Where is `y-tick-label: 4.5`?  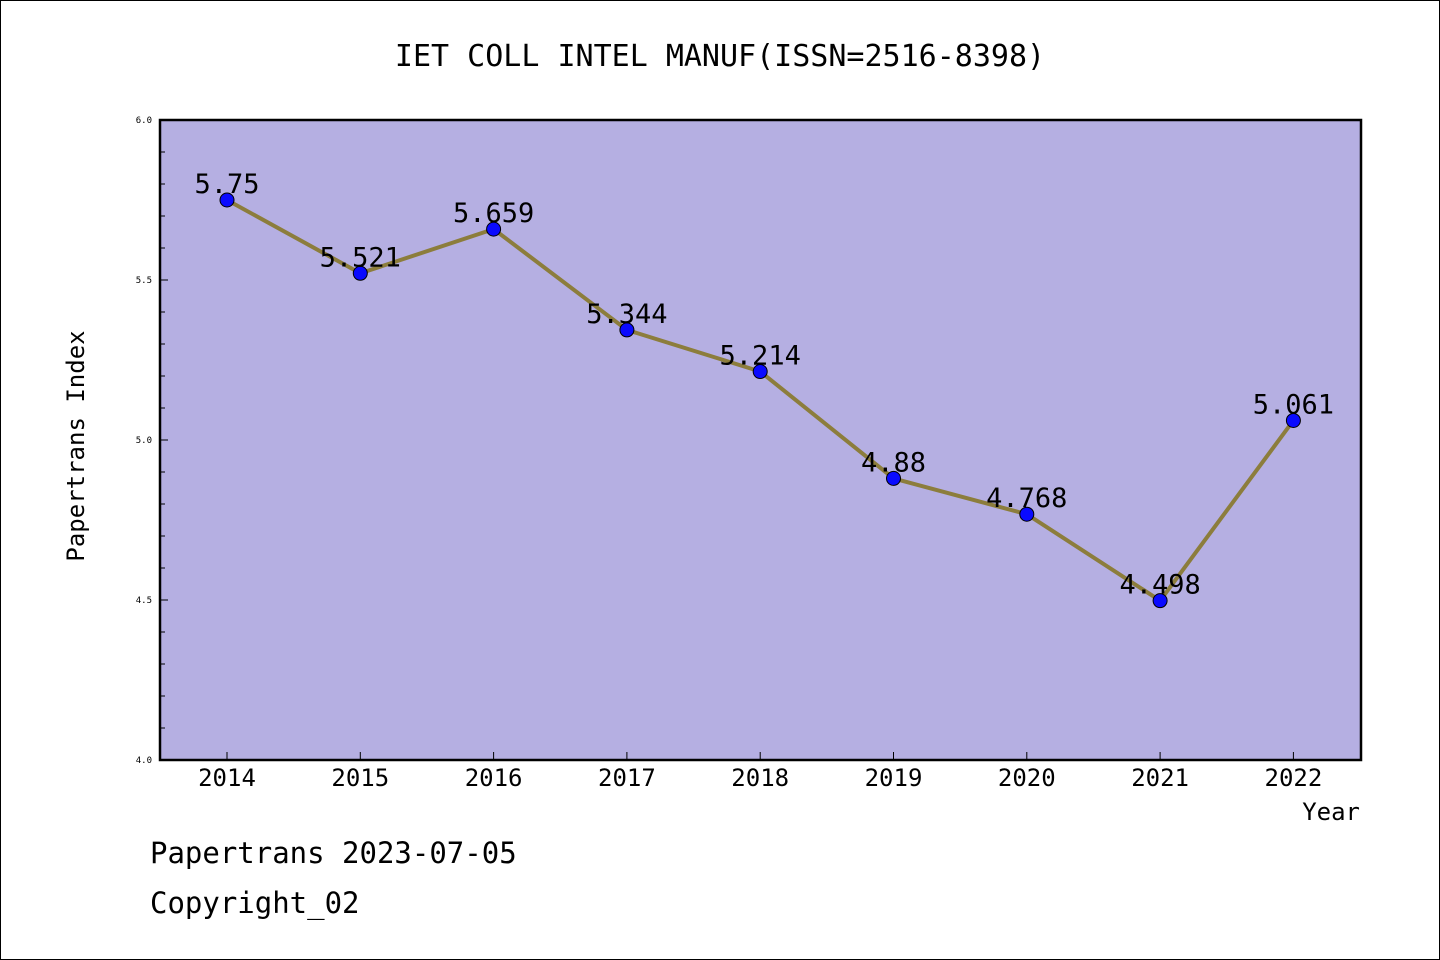 y-tick-label: 4.5 is located at coordinates (144, 601).